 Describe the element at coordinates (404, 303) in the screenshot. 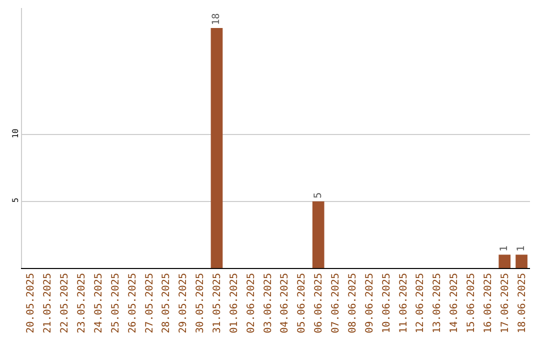

I see `x-tick-label: 11.06.2025` at that location.